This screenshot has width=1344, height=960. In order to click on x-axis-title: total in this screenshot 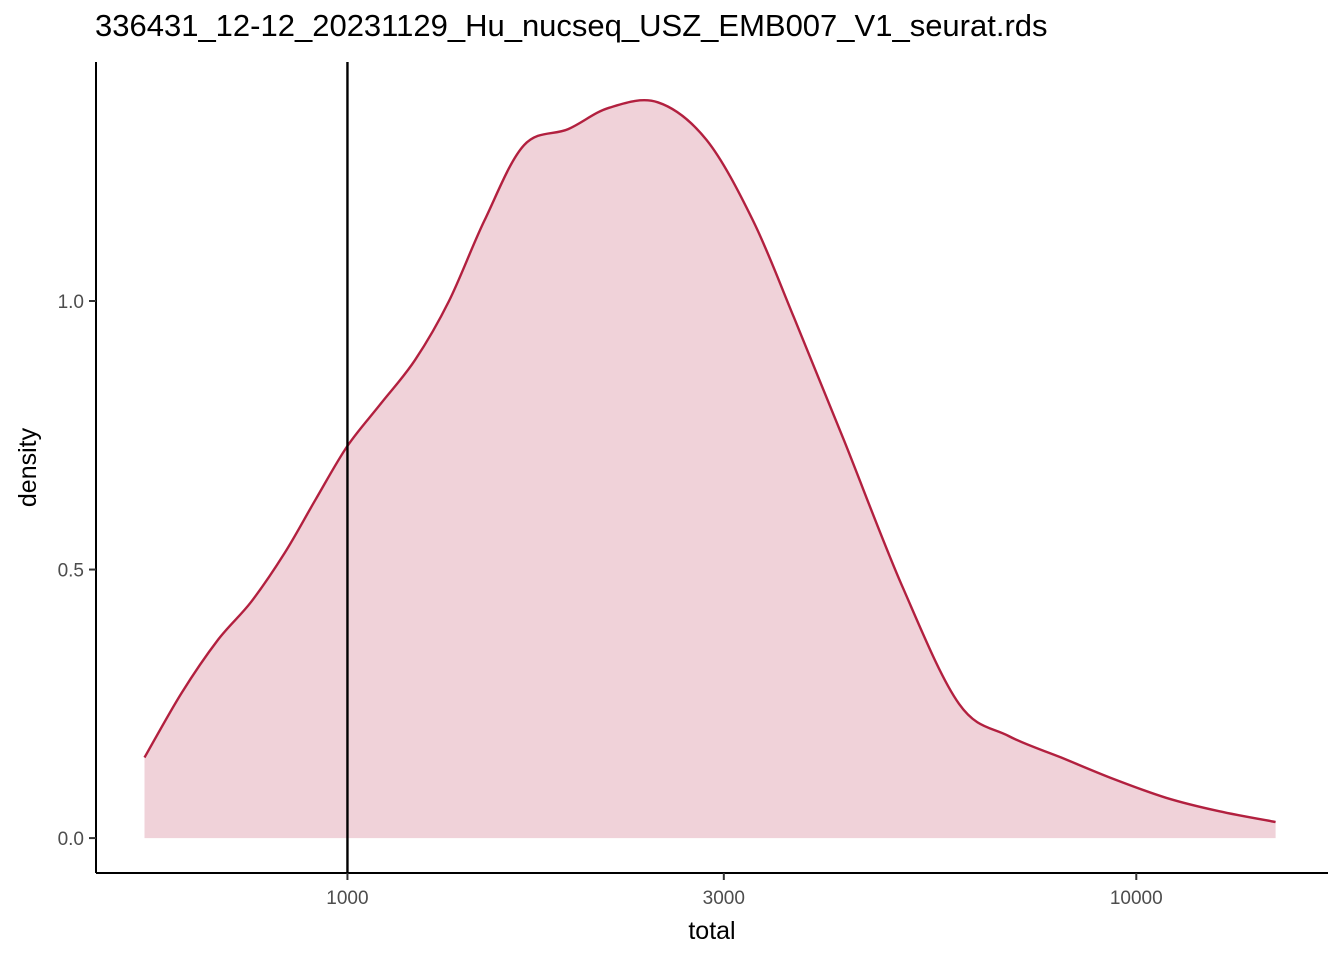, I will do `click(711, 931)`.